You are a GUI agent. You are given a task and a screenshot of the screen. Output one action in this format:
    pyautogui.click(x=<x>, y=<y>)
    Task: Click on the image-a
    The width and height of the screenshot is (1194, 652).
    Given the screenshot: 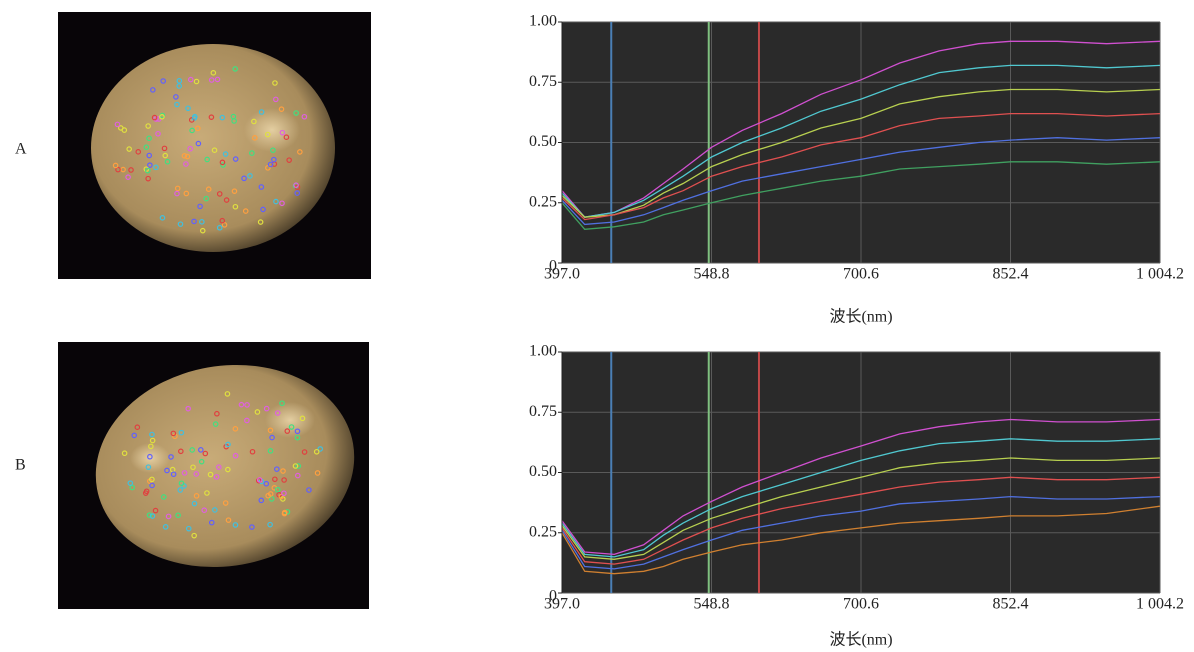 What is the action you would take?
    pyautogui.click(x=214, y=145)
    